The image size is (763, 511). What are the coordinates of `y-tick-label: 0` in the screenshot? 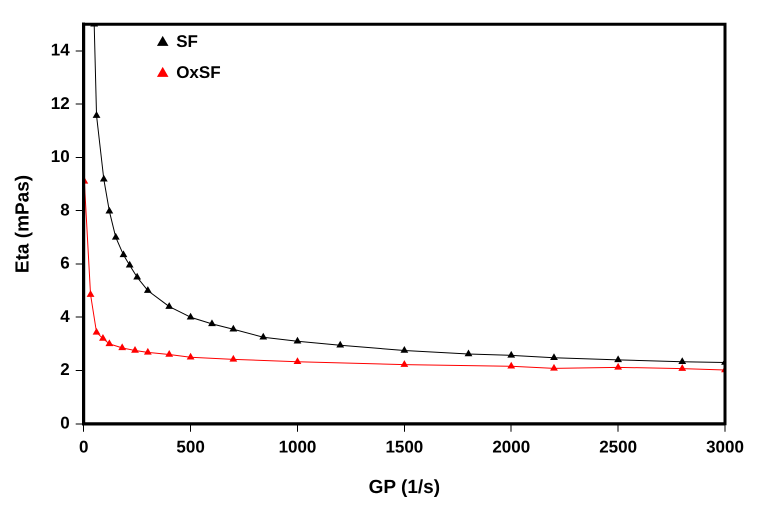 It's located at (65, 422).